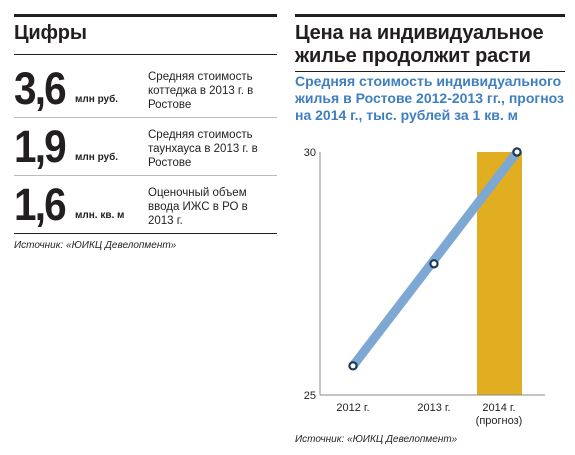 Image resolution: width=575 pixels, height=455 pixels. Describe the element at coordinates (430, 15) in the screenshot. I see `right-top-rule` at that location.